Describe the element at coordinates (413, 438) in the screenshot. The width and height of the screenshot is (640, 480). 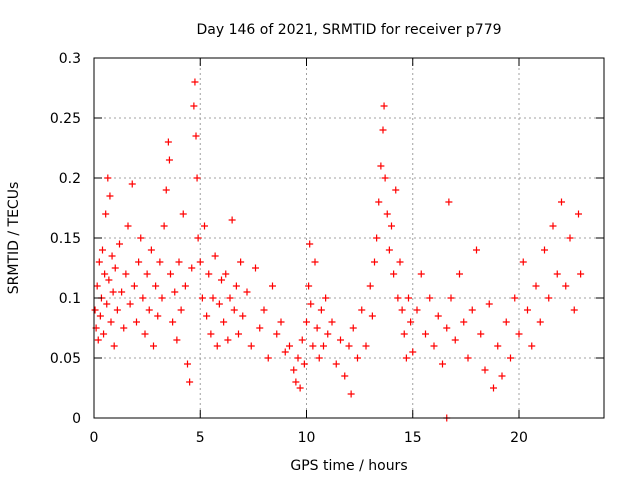
I see `x-tick-label: 15` at that location.